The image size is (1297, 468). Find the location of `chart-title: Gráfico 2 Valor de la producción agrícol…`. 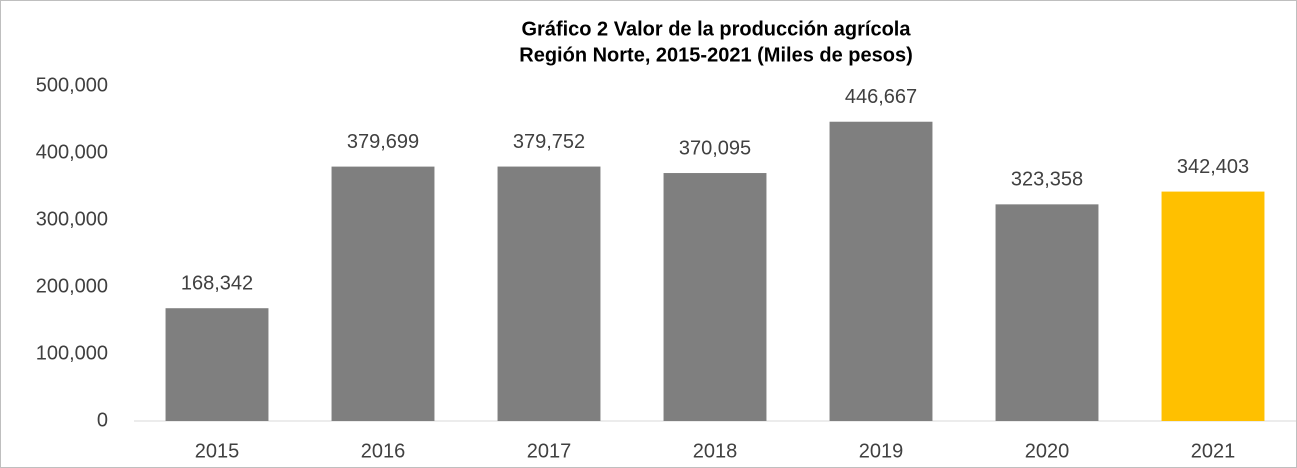

chart-title: Gráfico 2 Valor de la producción agrícol… is located at coordinates (716, 29).